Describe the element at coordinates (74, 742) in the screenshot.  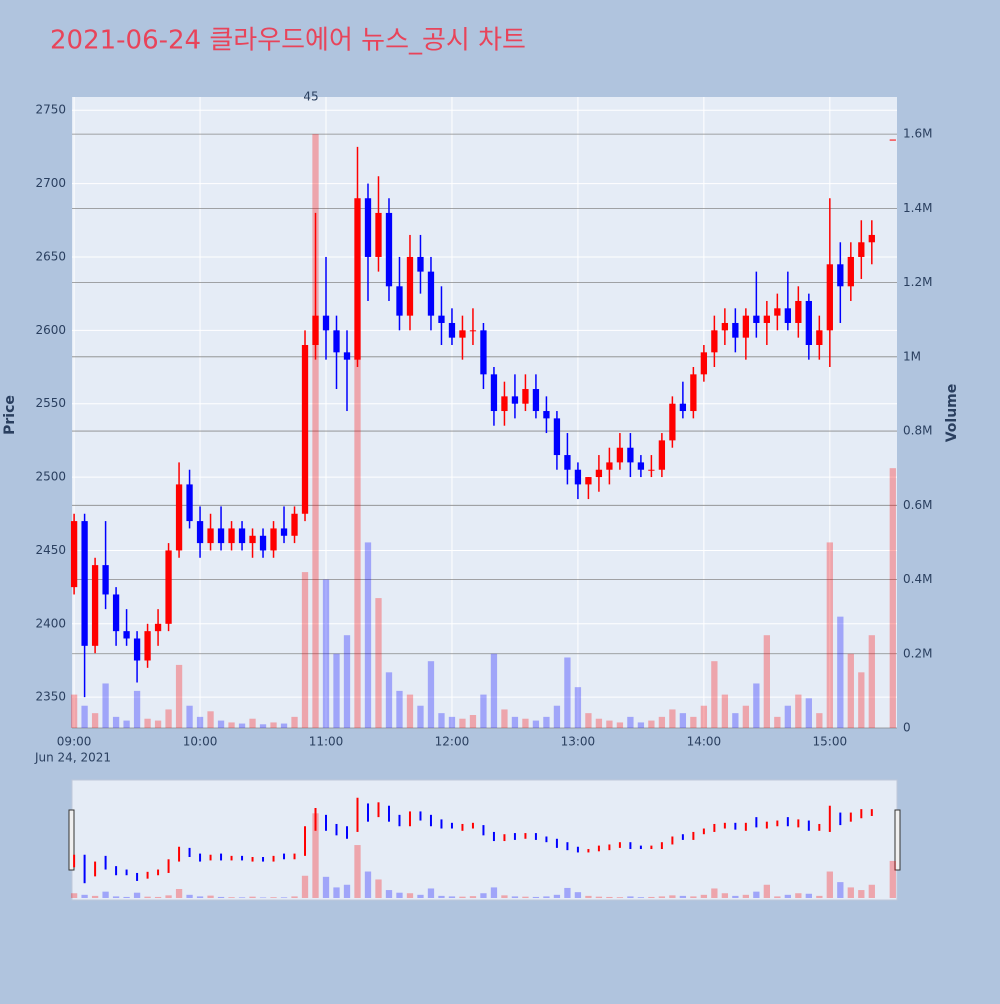
I see `x-tick-label: 09:00` at that location.